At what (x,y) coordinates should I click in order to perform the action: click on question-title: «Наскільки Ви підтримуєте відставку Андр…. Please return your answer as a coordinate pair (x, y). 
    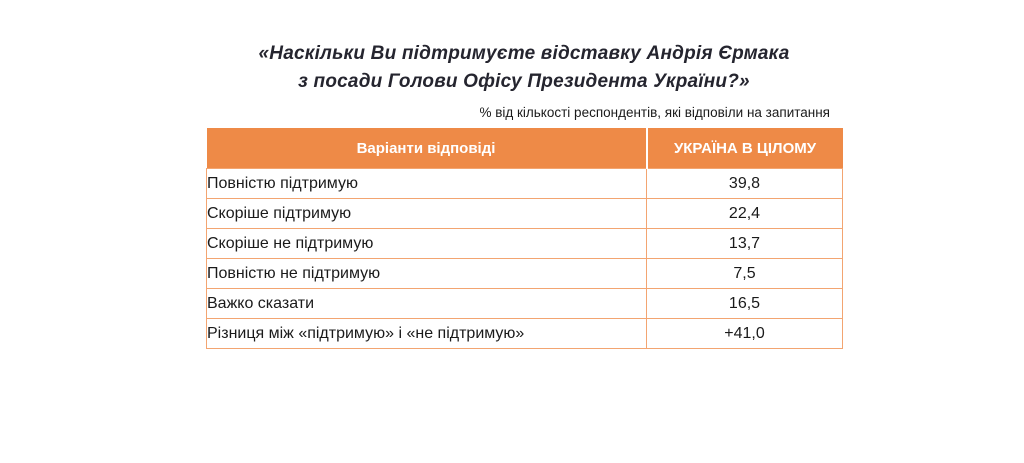
    Looking at the image, I should click on (524, 68).